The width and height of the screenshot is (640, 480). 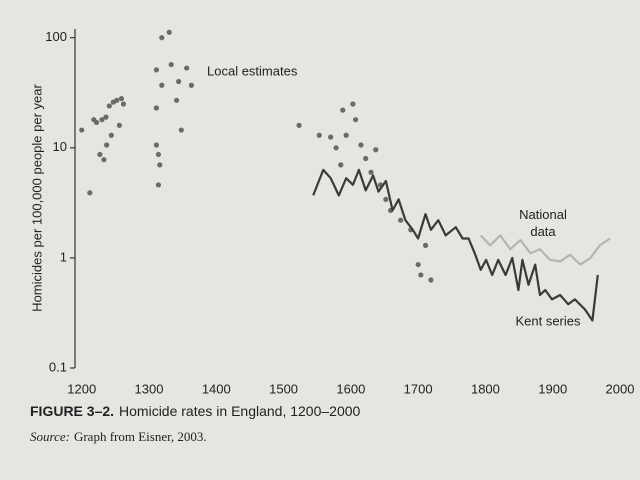 What do you see at coordinates (72, 411) in the screenshot?
I see `caption-label: FIGURE 3–2.` at bounding box center [72, 411].